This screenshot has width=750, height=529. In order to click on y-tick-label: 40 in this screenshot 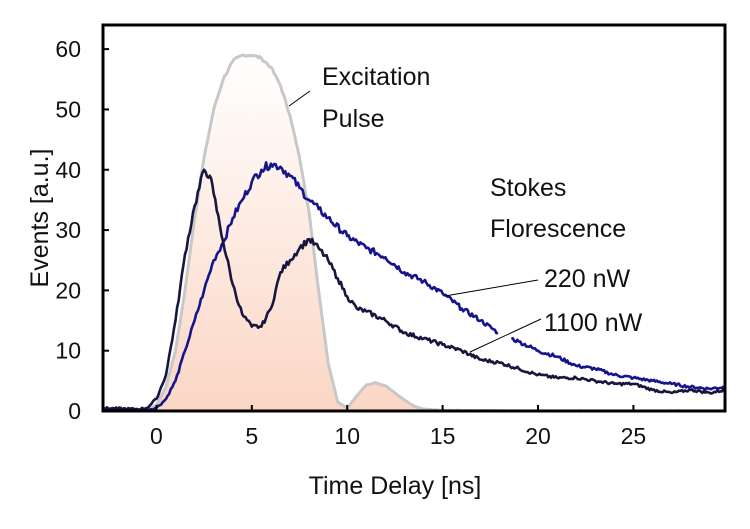, I will do `click(68, 170)`.